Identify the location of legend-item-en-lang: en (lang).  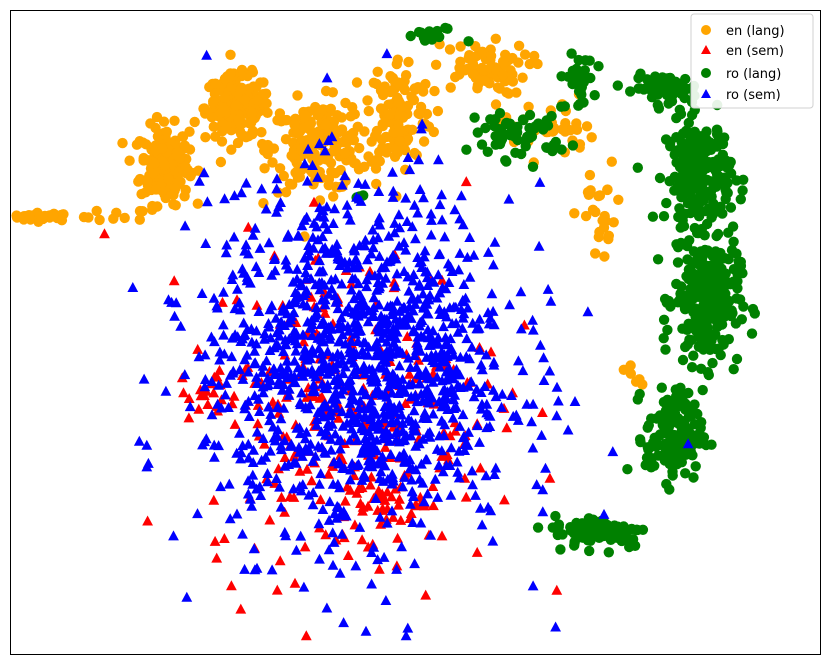
(743, 31).